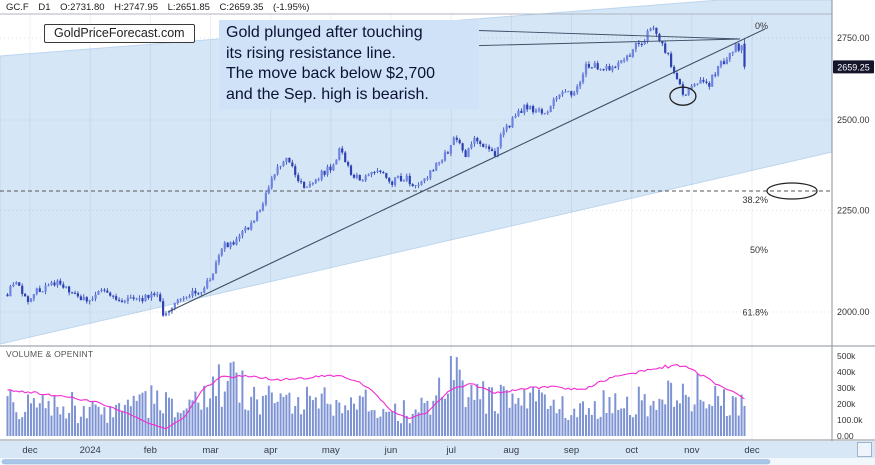 The image size is (875, 465). What do you see at coordinates (571, 450) in the screenshot?
I see `svg-text: sep` at bounding box center [571, 450].